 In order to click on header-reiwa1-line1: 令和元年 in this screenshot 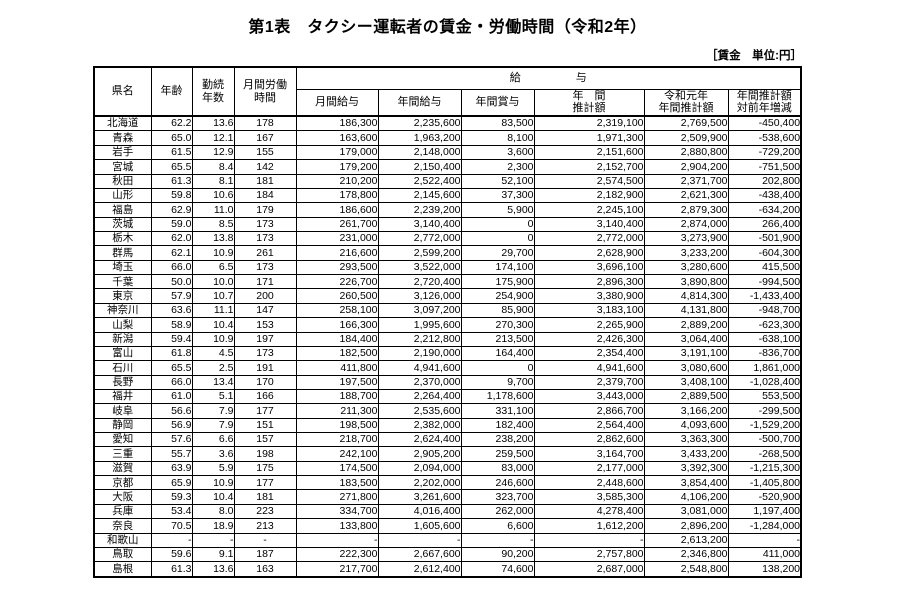, I will do `click(686, 95)`.